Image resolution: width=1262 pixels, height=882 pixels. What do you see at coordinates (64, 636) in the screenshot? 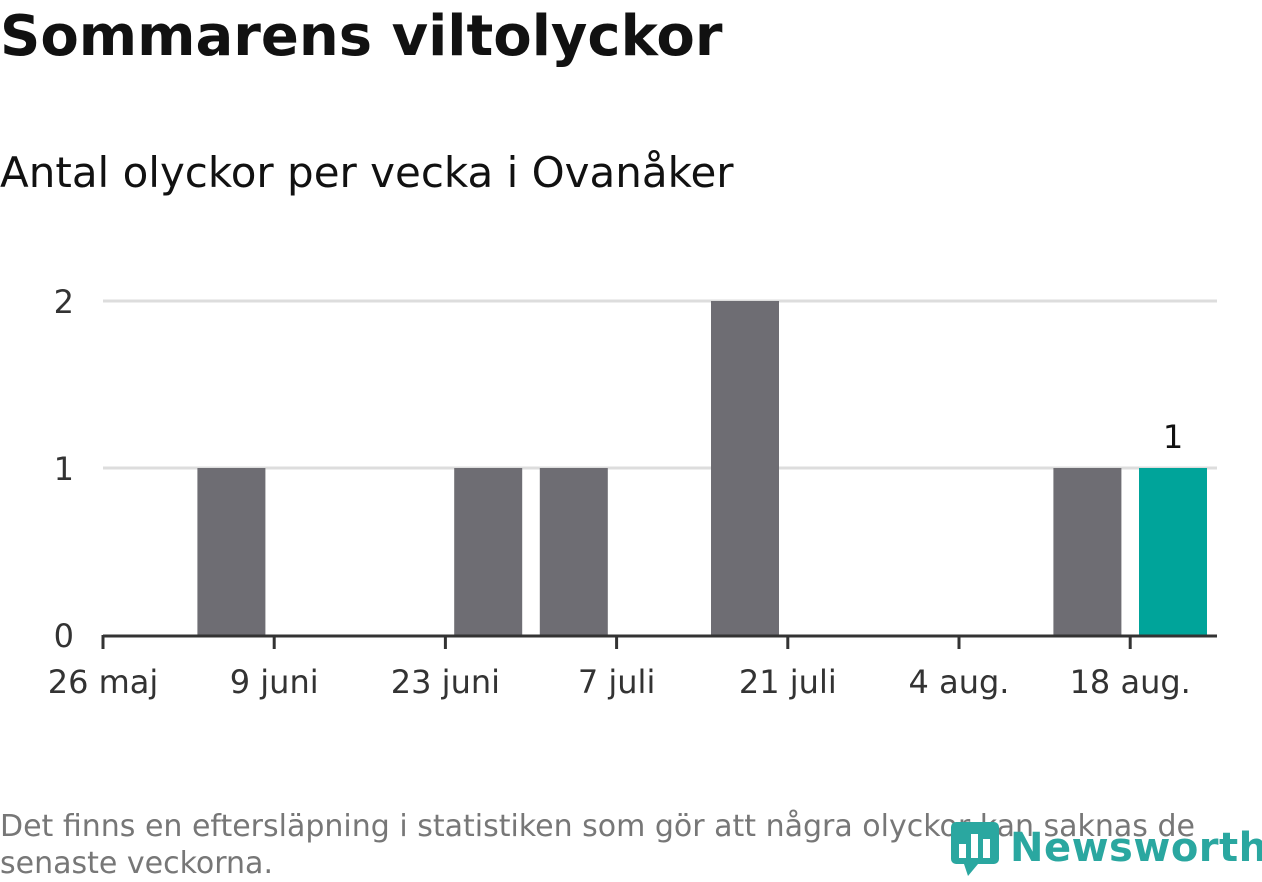
I see `y-tick-label: 0` at bounding box center [64, 636].